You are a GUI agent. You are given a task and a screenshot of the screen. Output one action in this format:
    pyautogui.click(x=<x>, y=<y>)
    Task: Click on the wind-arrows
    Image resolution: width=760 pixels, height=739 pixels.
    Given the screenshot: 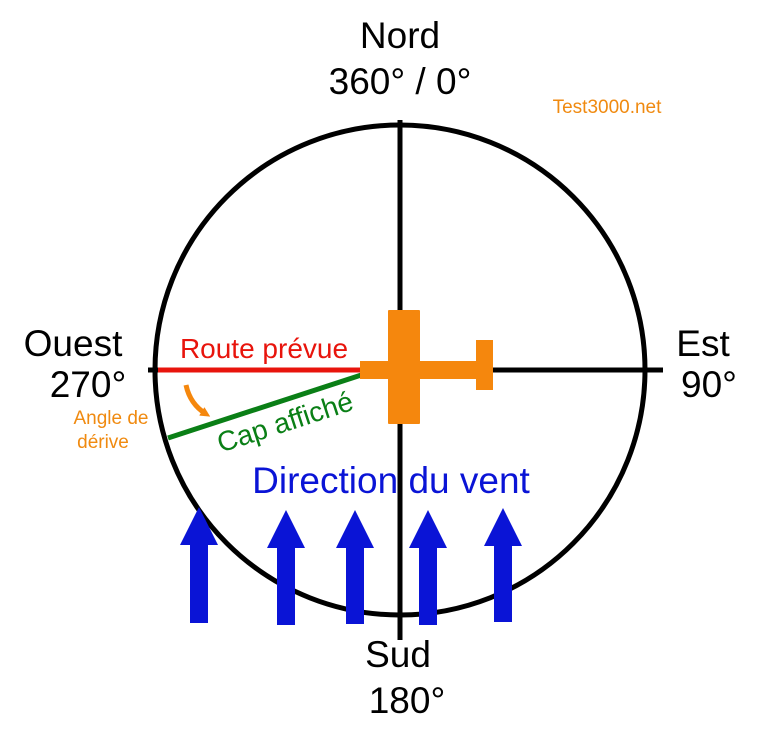 What is the action you would take?
    pyautogui.click(x=351, y=566)
    